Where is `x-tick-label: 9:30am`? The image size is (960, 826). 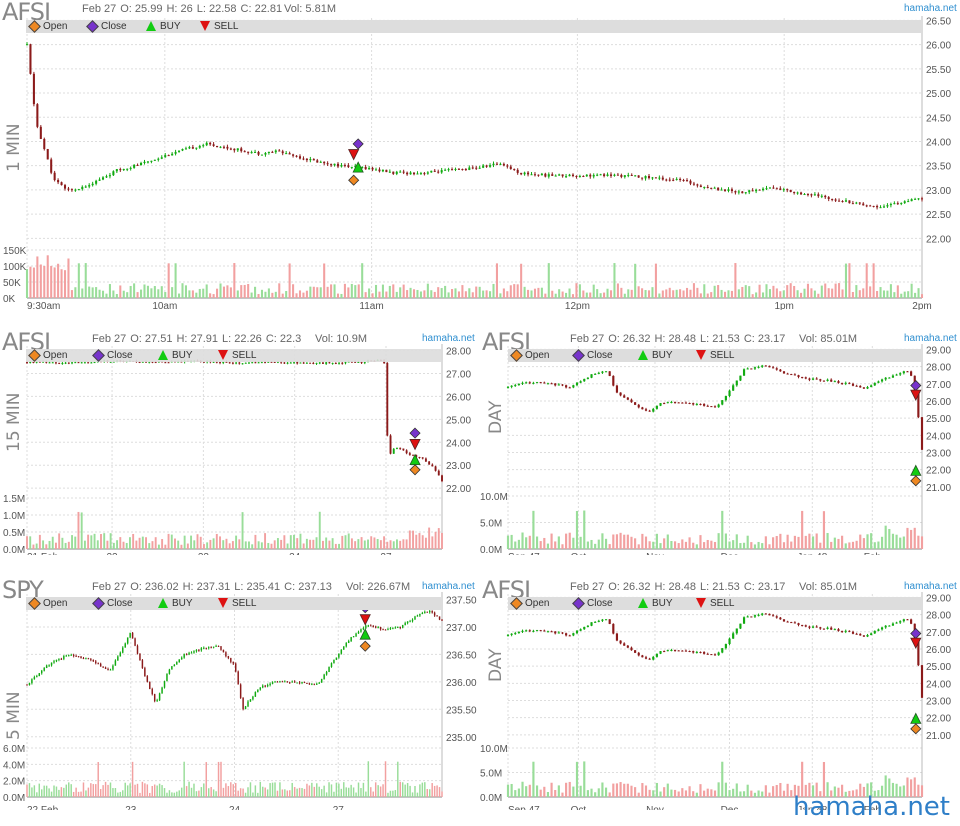 x-tick-label: 9:30am is located at coordinates (43, 305).